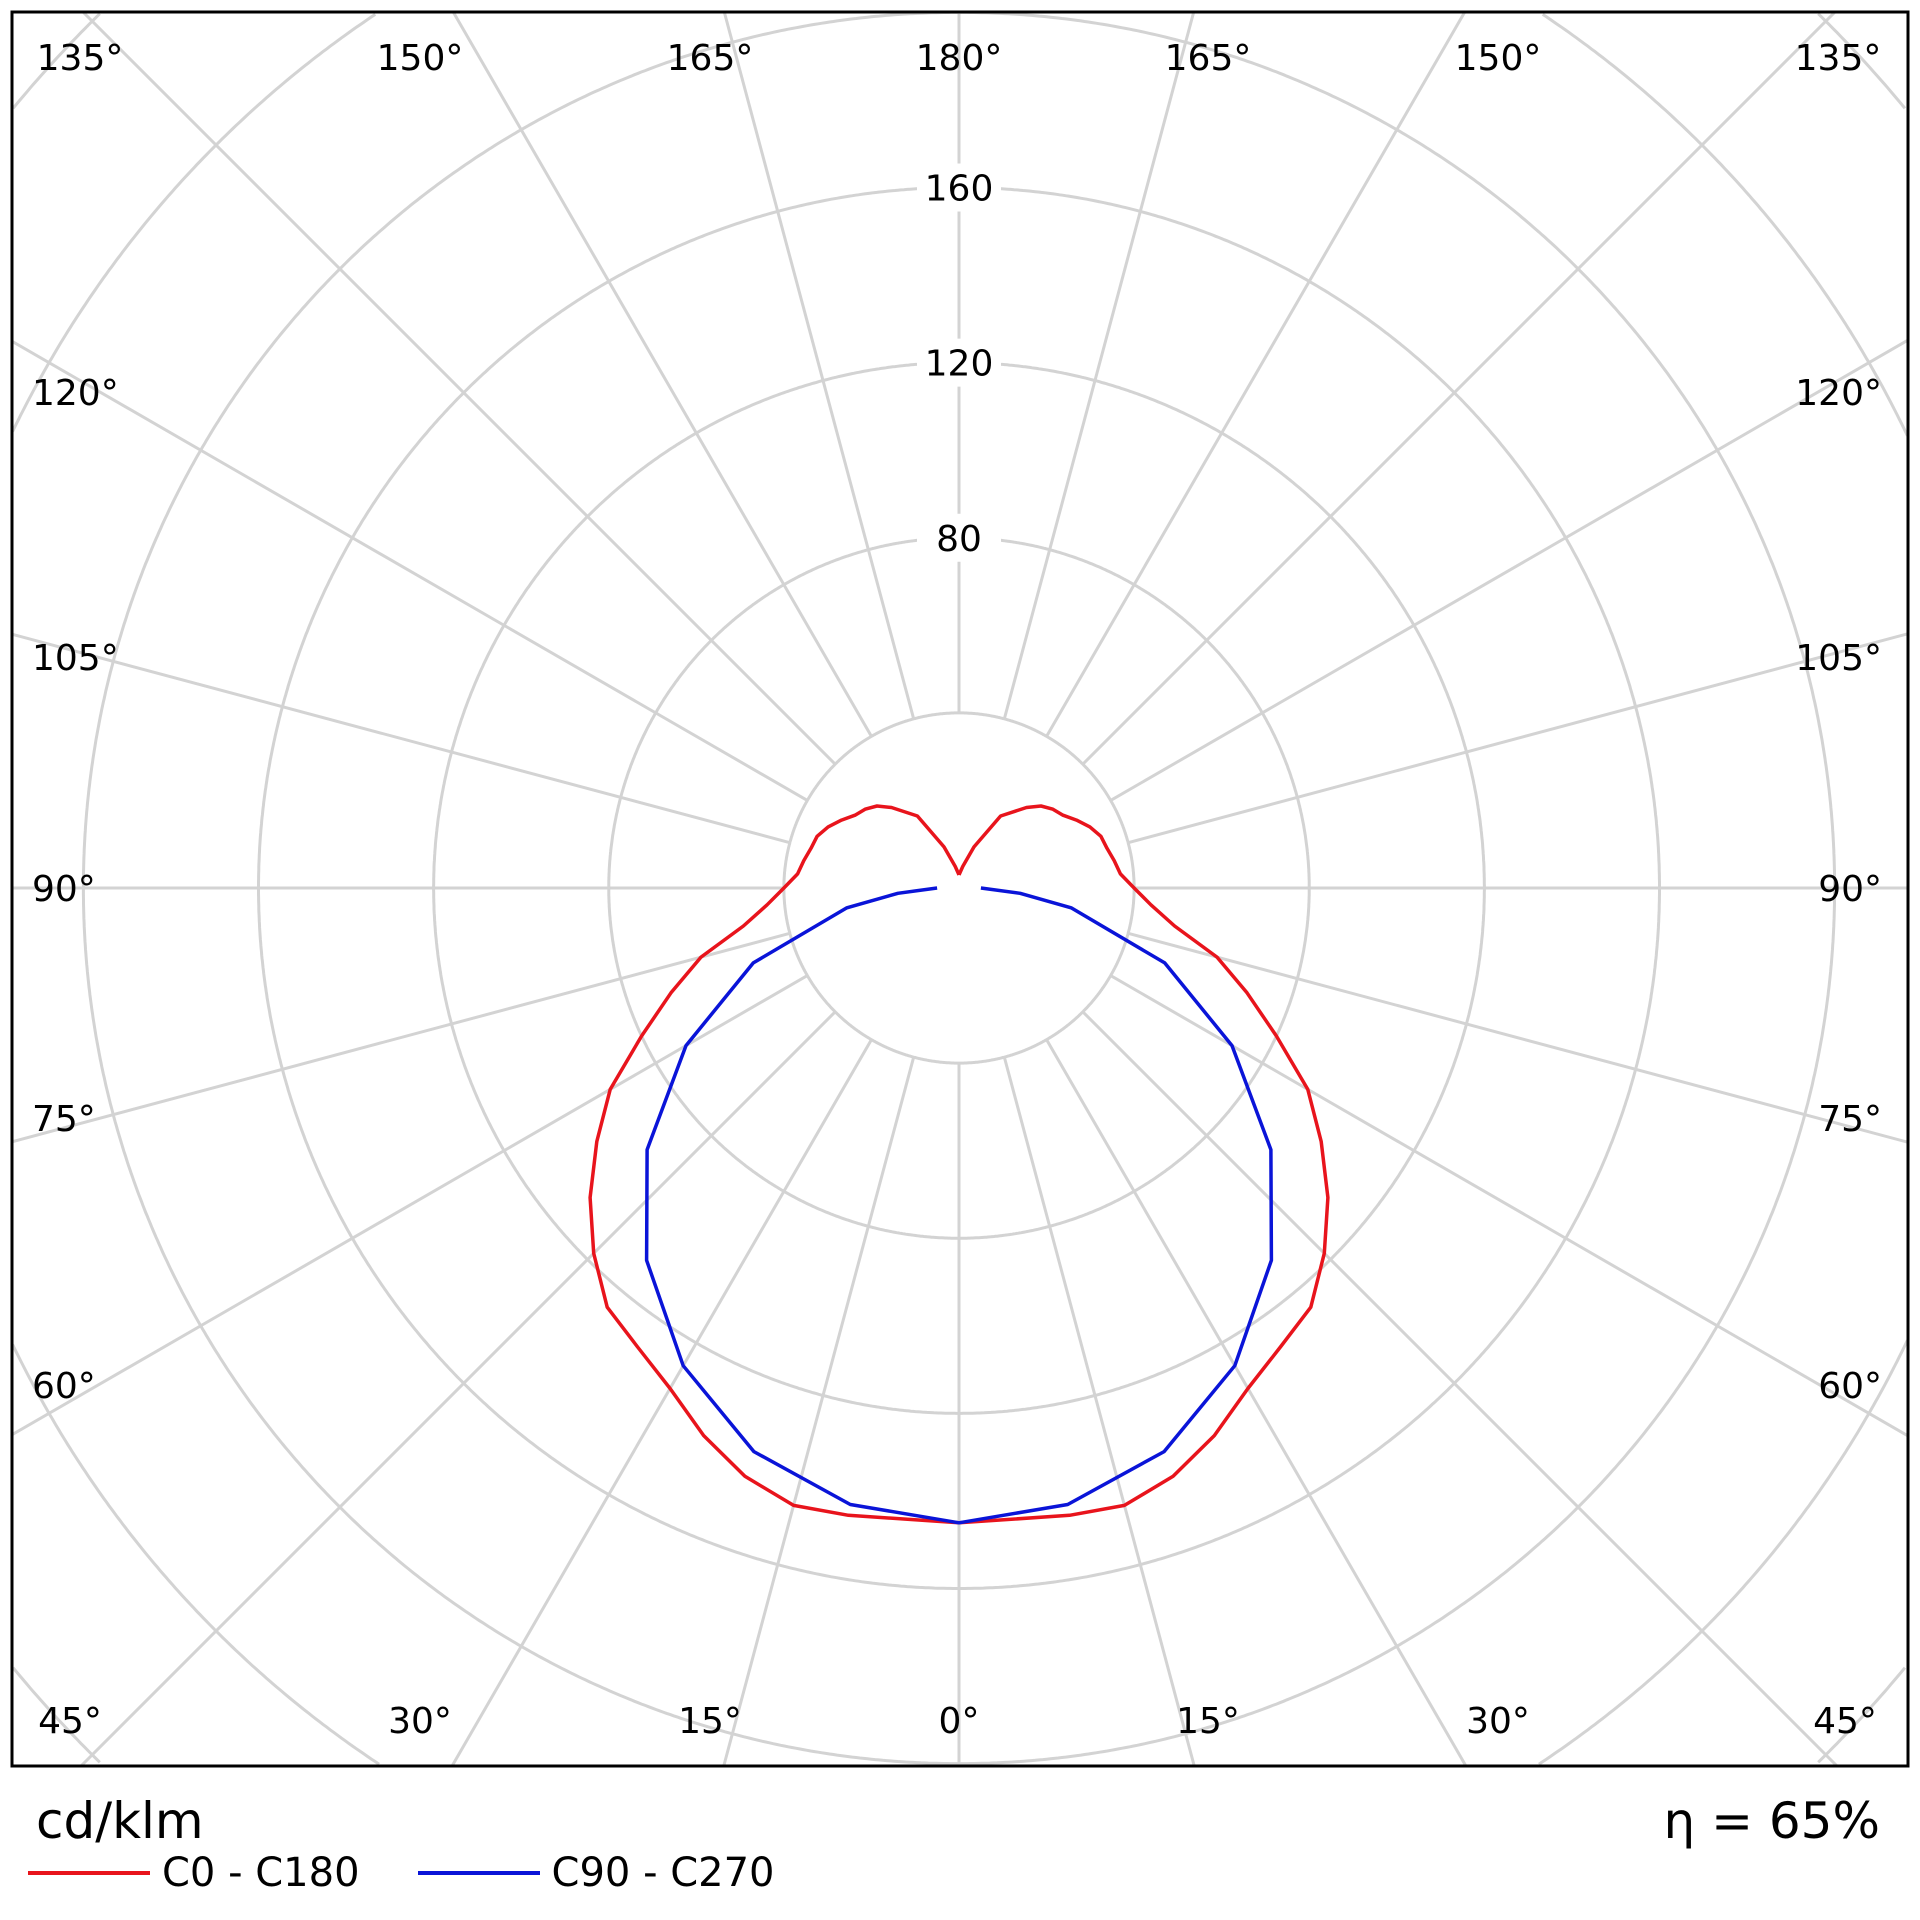 The height and width of the screenshot is (1920, 1920). Describe the element at coordinates (1850, 889) in the screenshot. I see `angle-label-right: 90°` at that location.